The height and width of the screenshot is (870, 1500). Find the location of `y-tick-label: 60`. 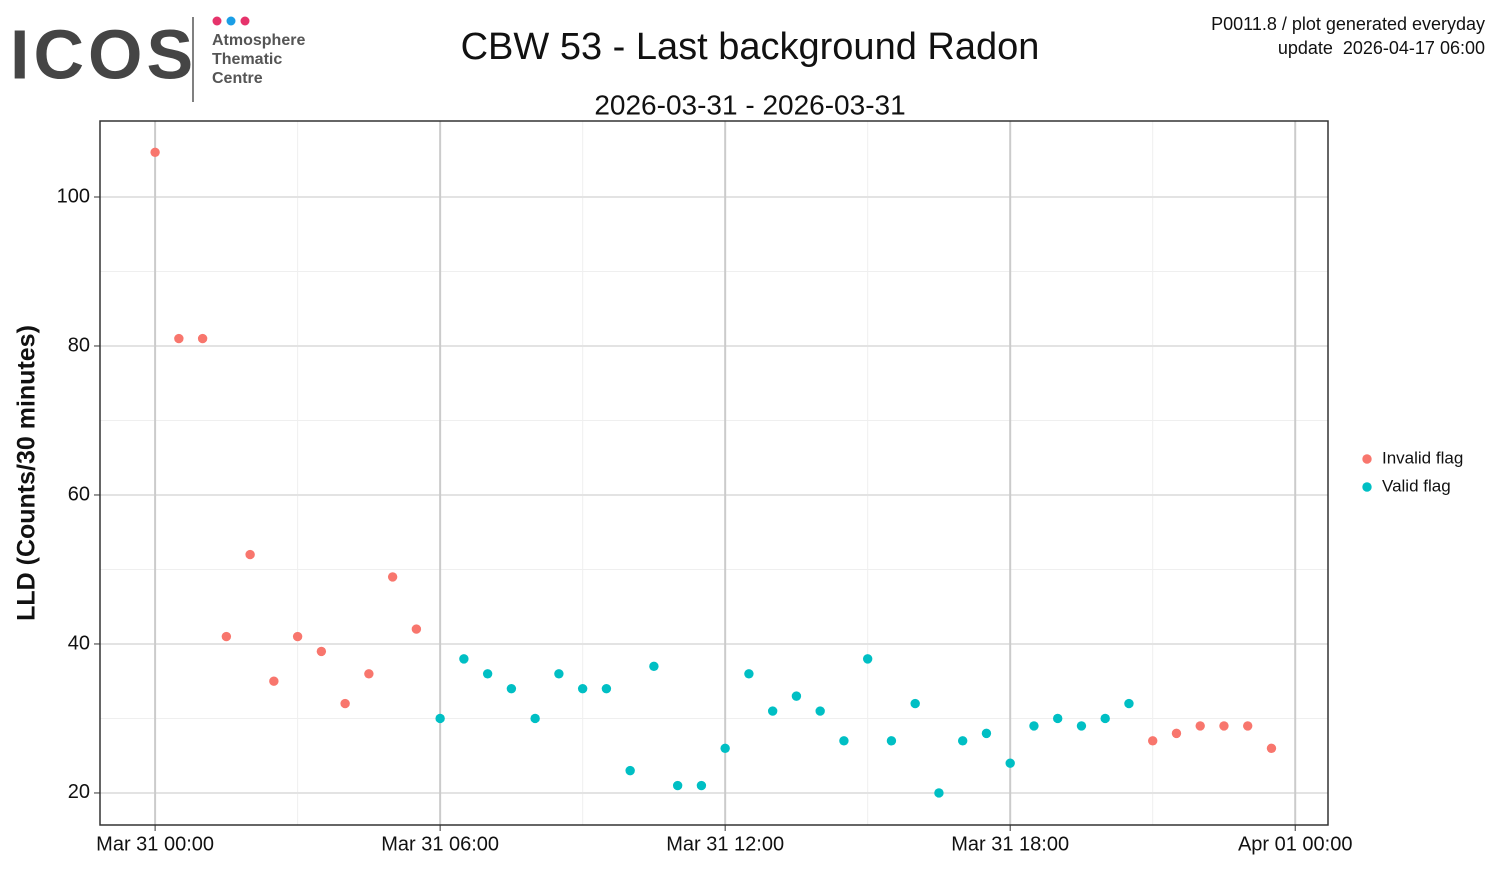

y-tick-label: 60 is located at coordinates (79, 494).